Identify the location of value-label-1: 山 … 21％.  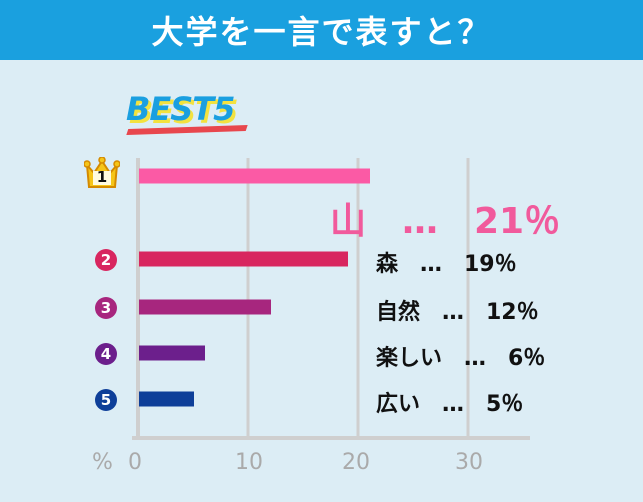
(445, 221).